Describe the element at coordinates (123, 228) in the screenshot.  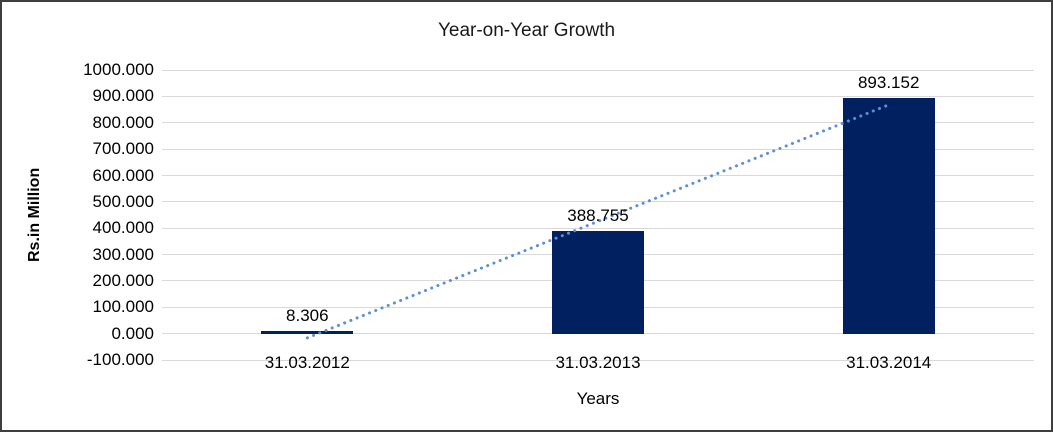
I see `y-tick-label: 400.000` at that location.